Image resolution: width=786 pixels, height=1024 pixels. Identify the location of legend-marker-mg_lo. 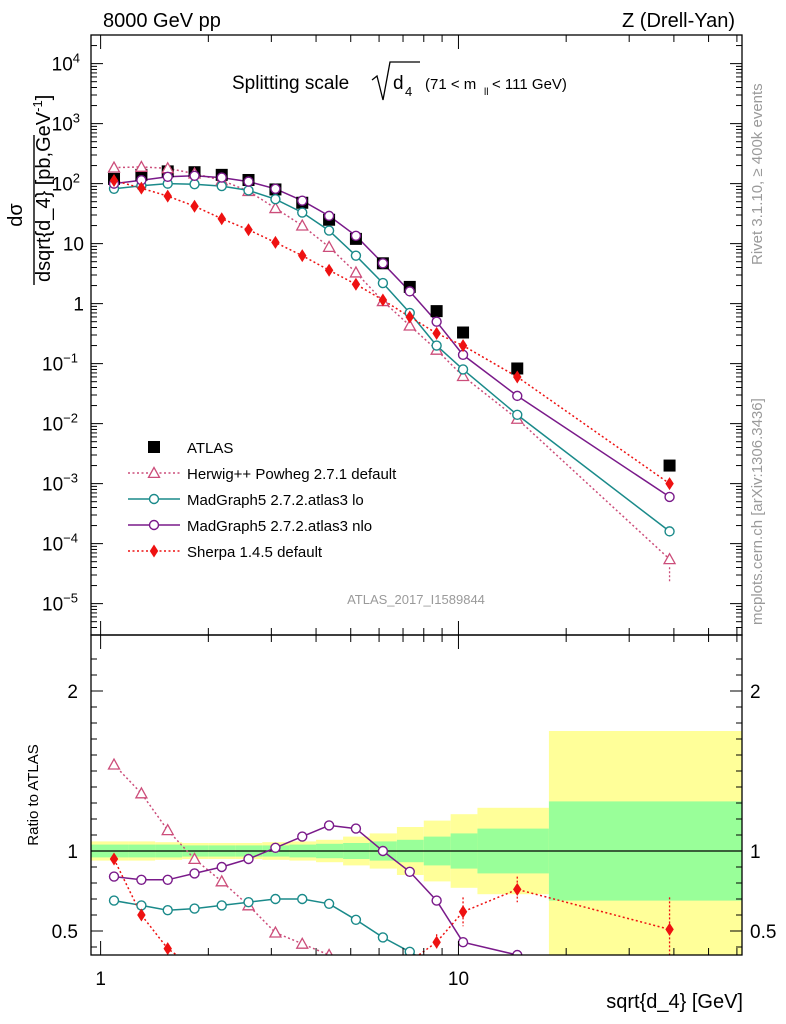
(154, 499).